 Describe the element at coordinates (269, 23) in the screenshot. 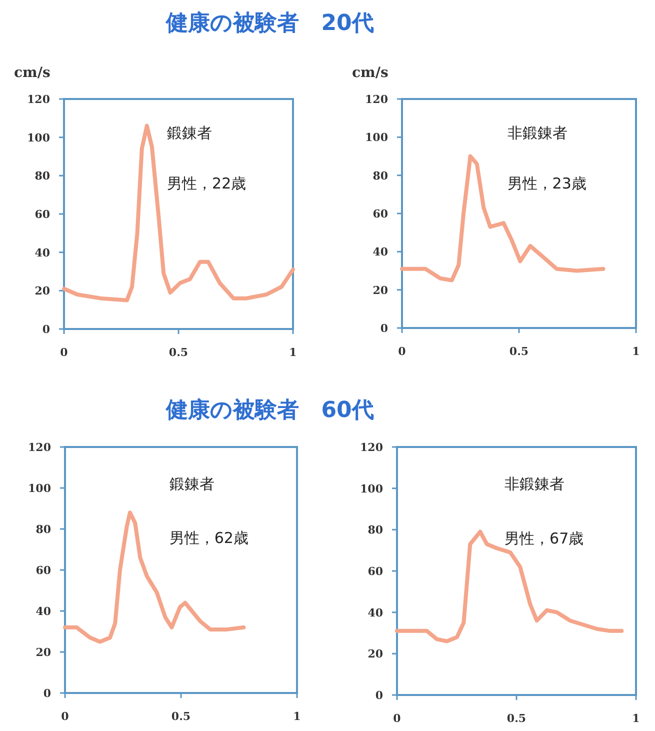

I see `chart-title: 健康の被験者 20代` at that location.